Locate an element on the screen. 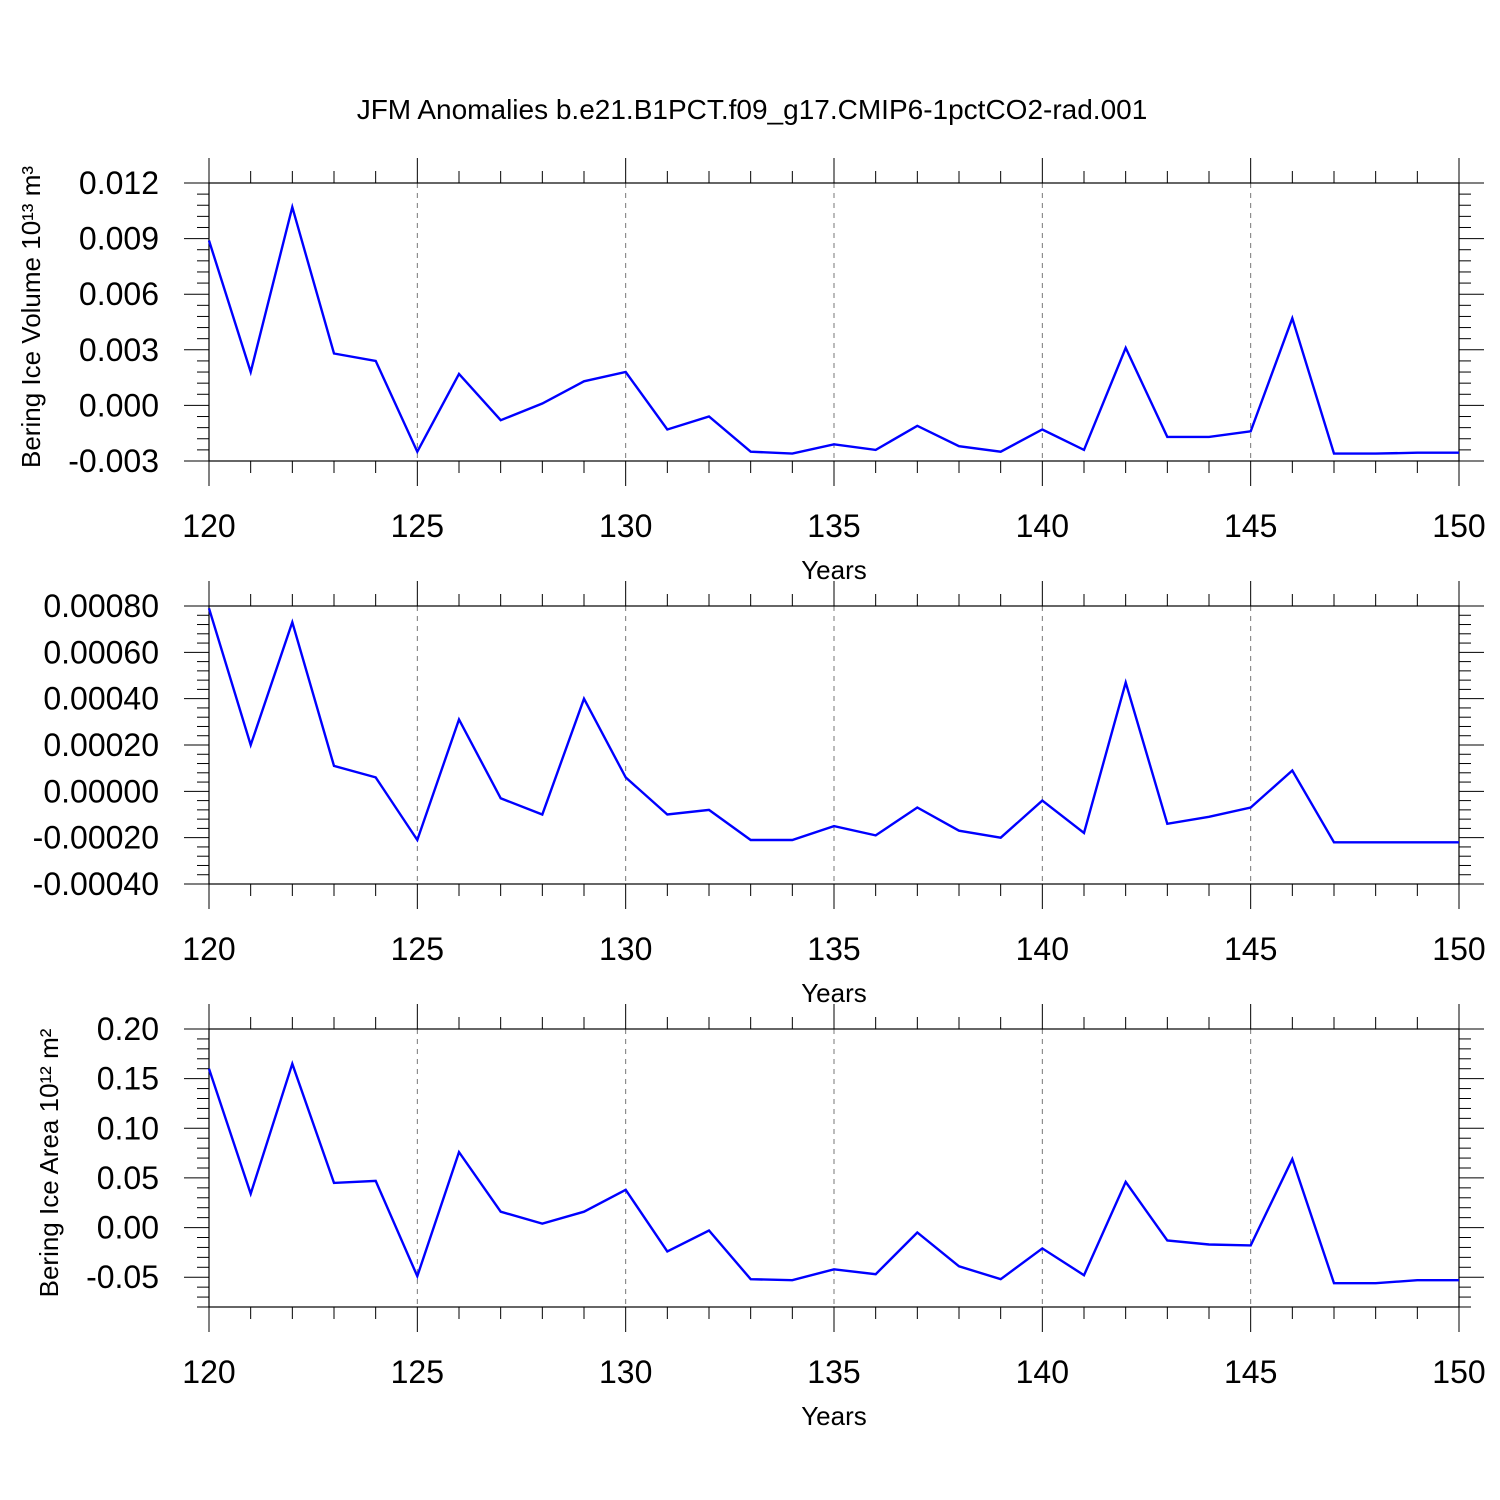 This screenshot has width=1500, height=1500. y-tick-label: 0.00020 is located at coordinates (101, 745).